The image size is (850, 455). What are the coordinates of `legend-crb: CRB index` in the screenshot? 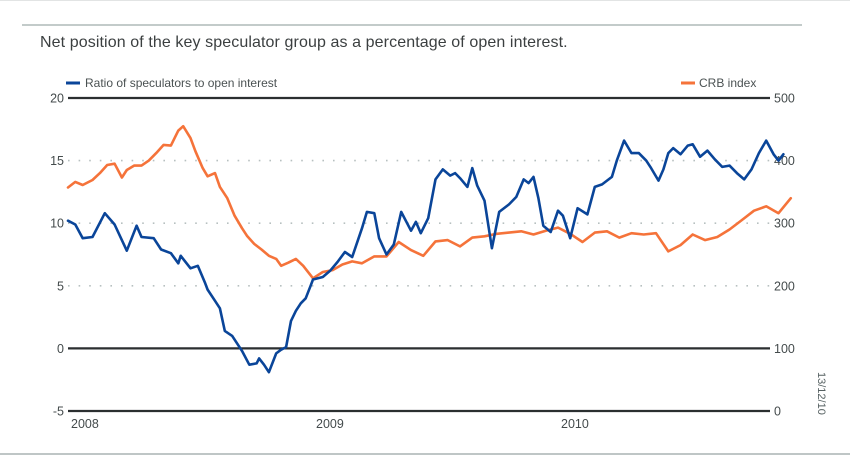 It's located at (718, 83).